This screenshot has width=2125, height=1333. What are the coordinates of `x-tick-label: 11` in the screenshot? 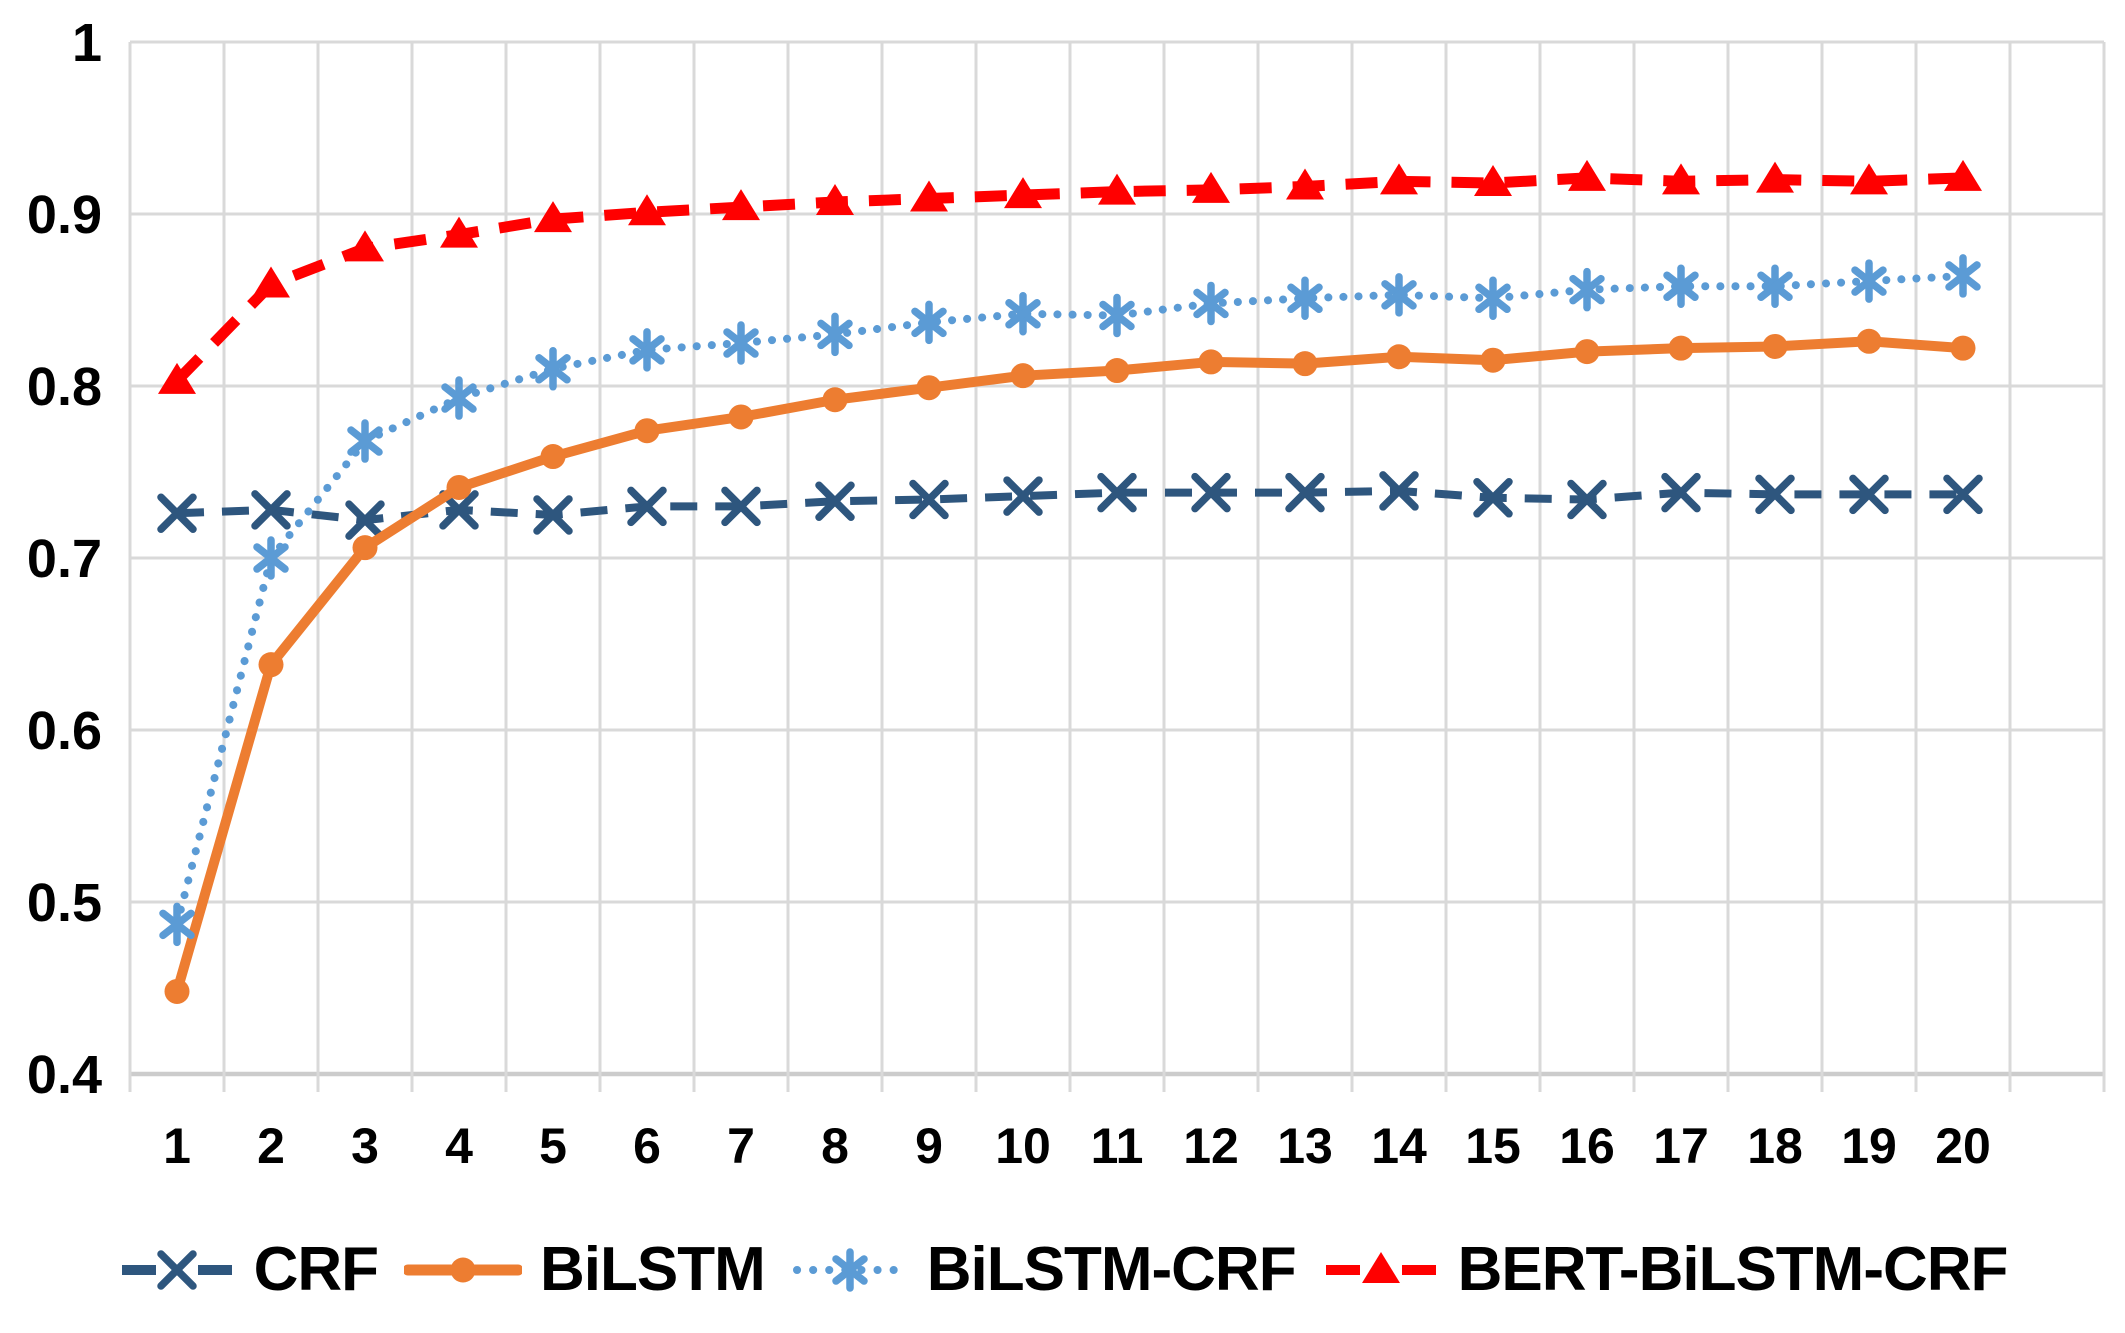 It's located at (1117, 1146).